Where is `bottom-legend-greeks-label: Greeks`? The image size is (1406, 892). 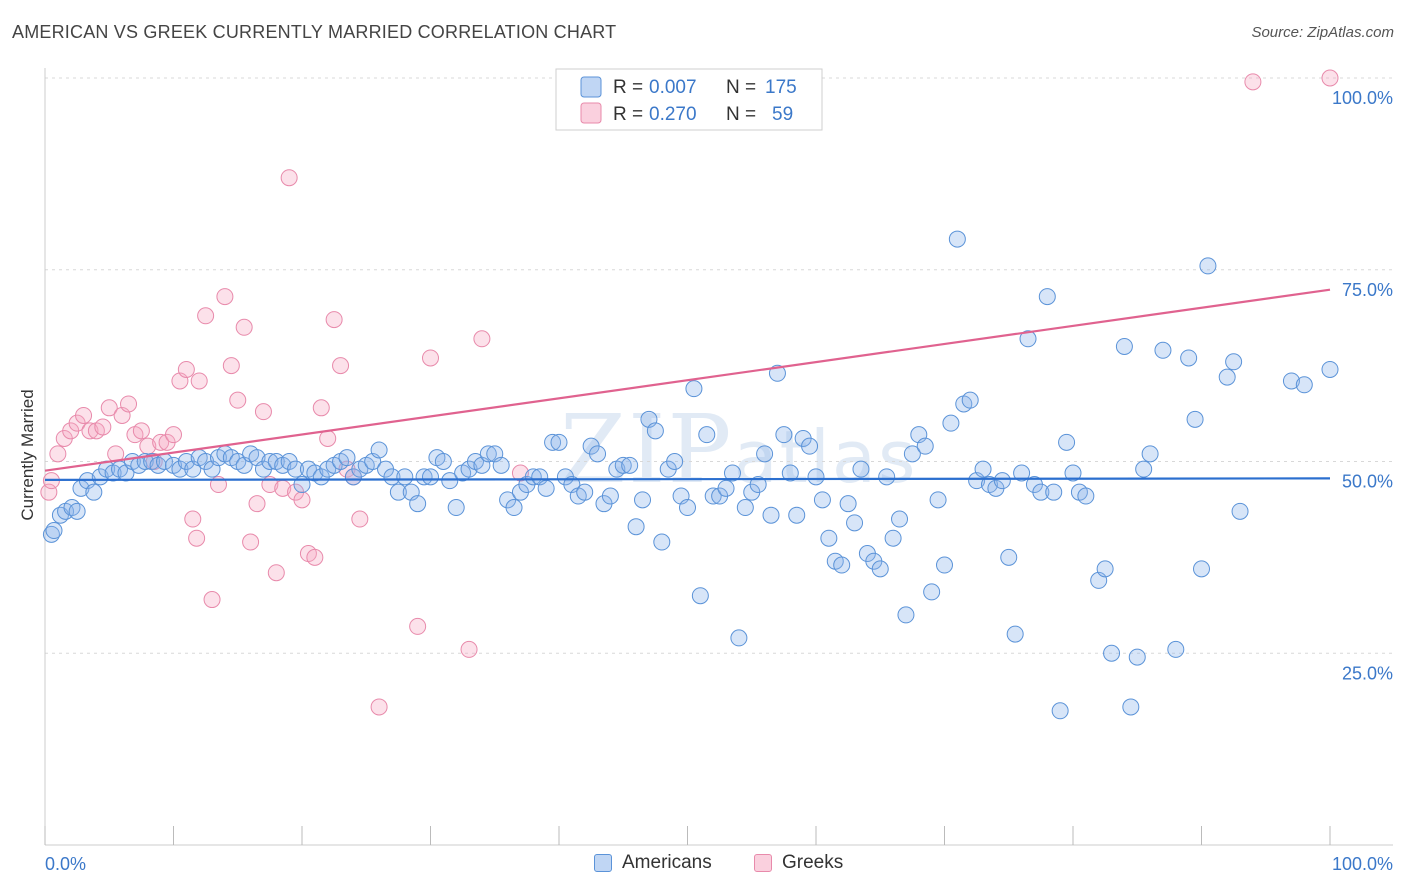 bottom-legend-greeks-label: Greeks is located at coordinates (813, 862).